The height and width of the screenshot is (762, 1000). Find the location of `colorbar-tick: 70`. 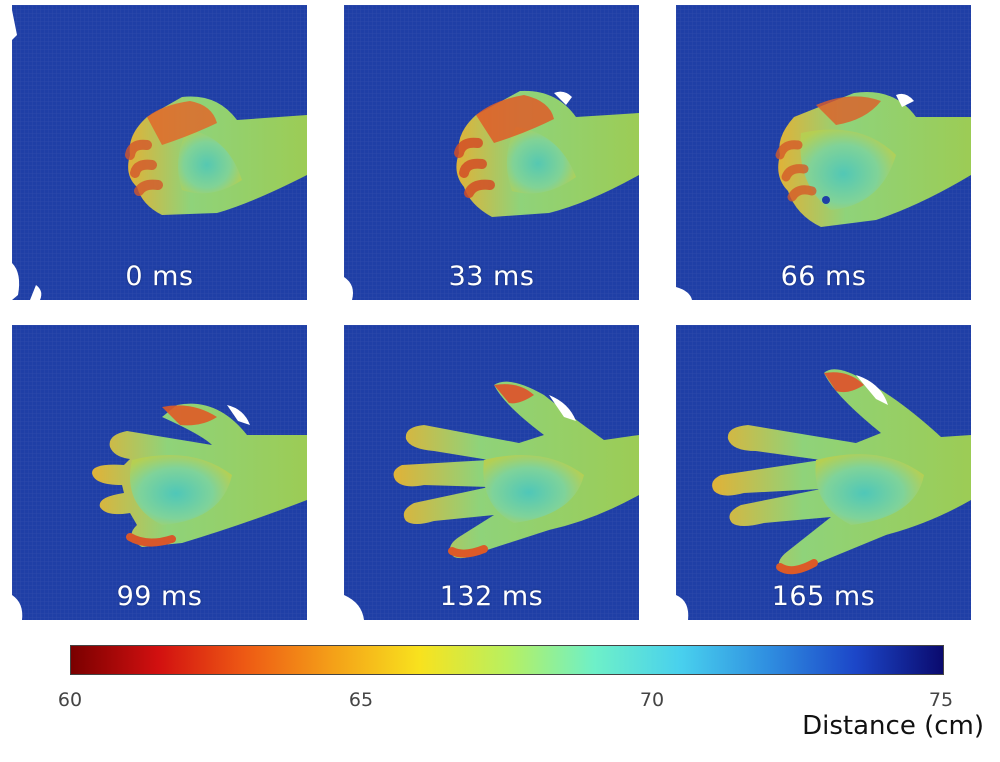

colorbar-tick: 70 is located at coordinates (652, 700).